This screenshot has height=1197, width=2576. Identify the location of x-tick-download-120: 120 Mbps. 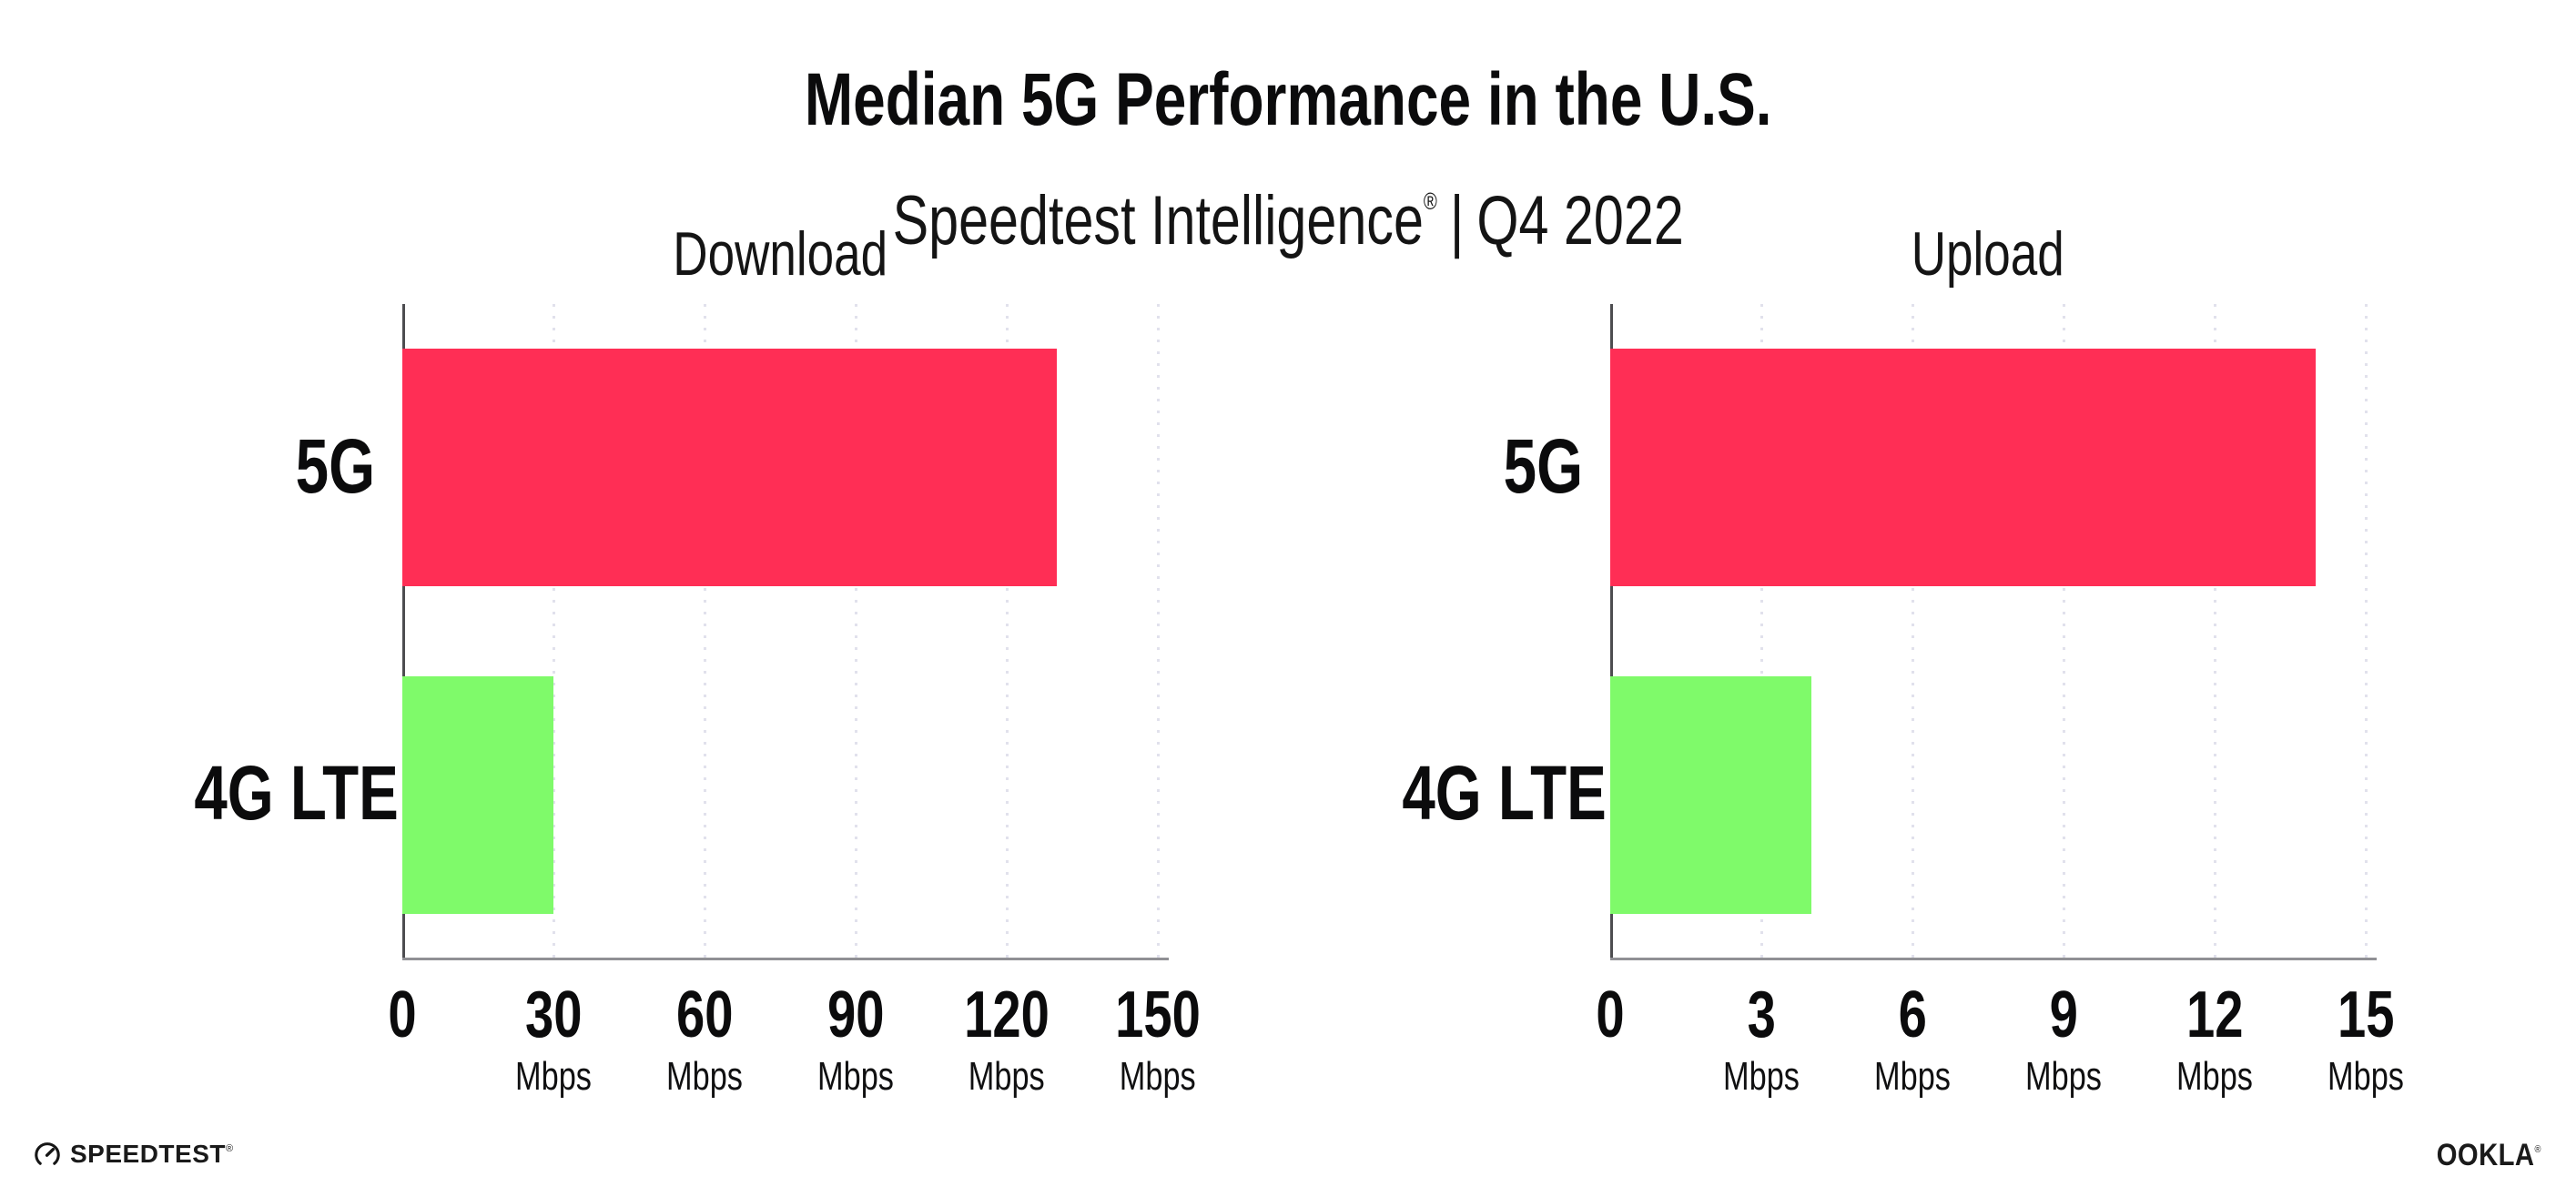
(1007, 1039).